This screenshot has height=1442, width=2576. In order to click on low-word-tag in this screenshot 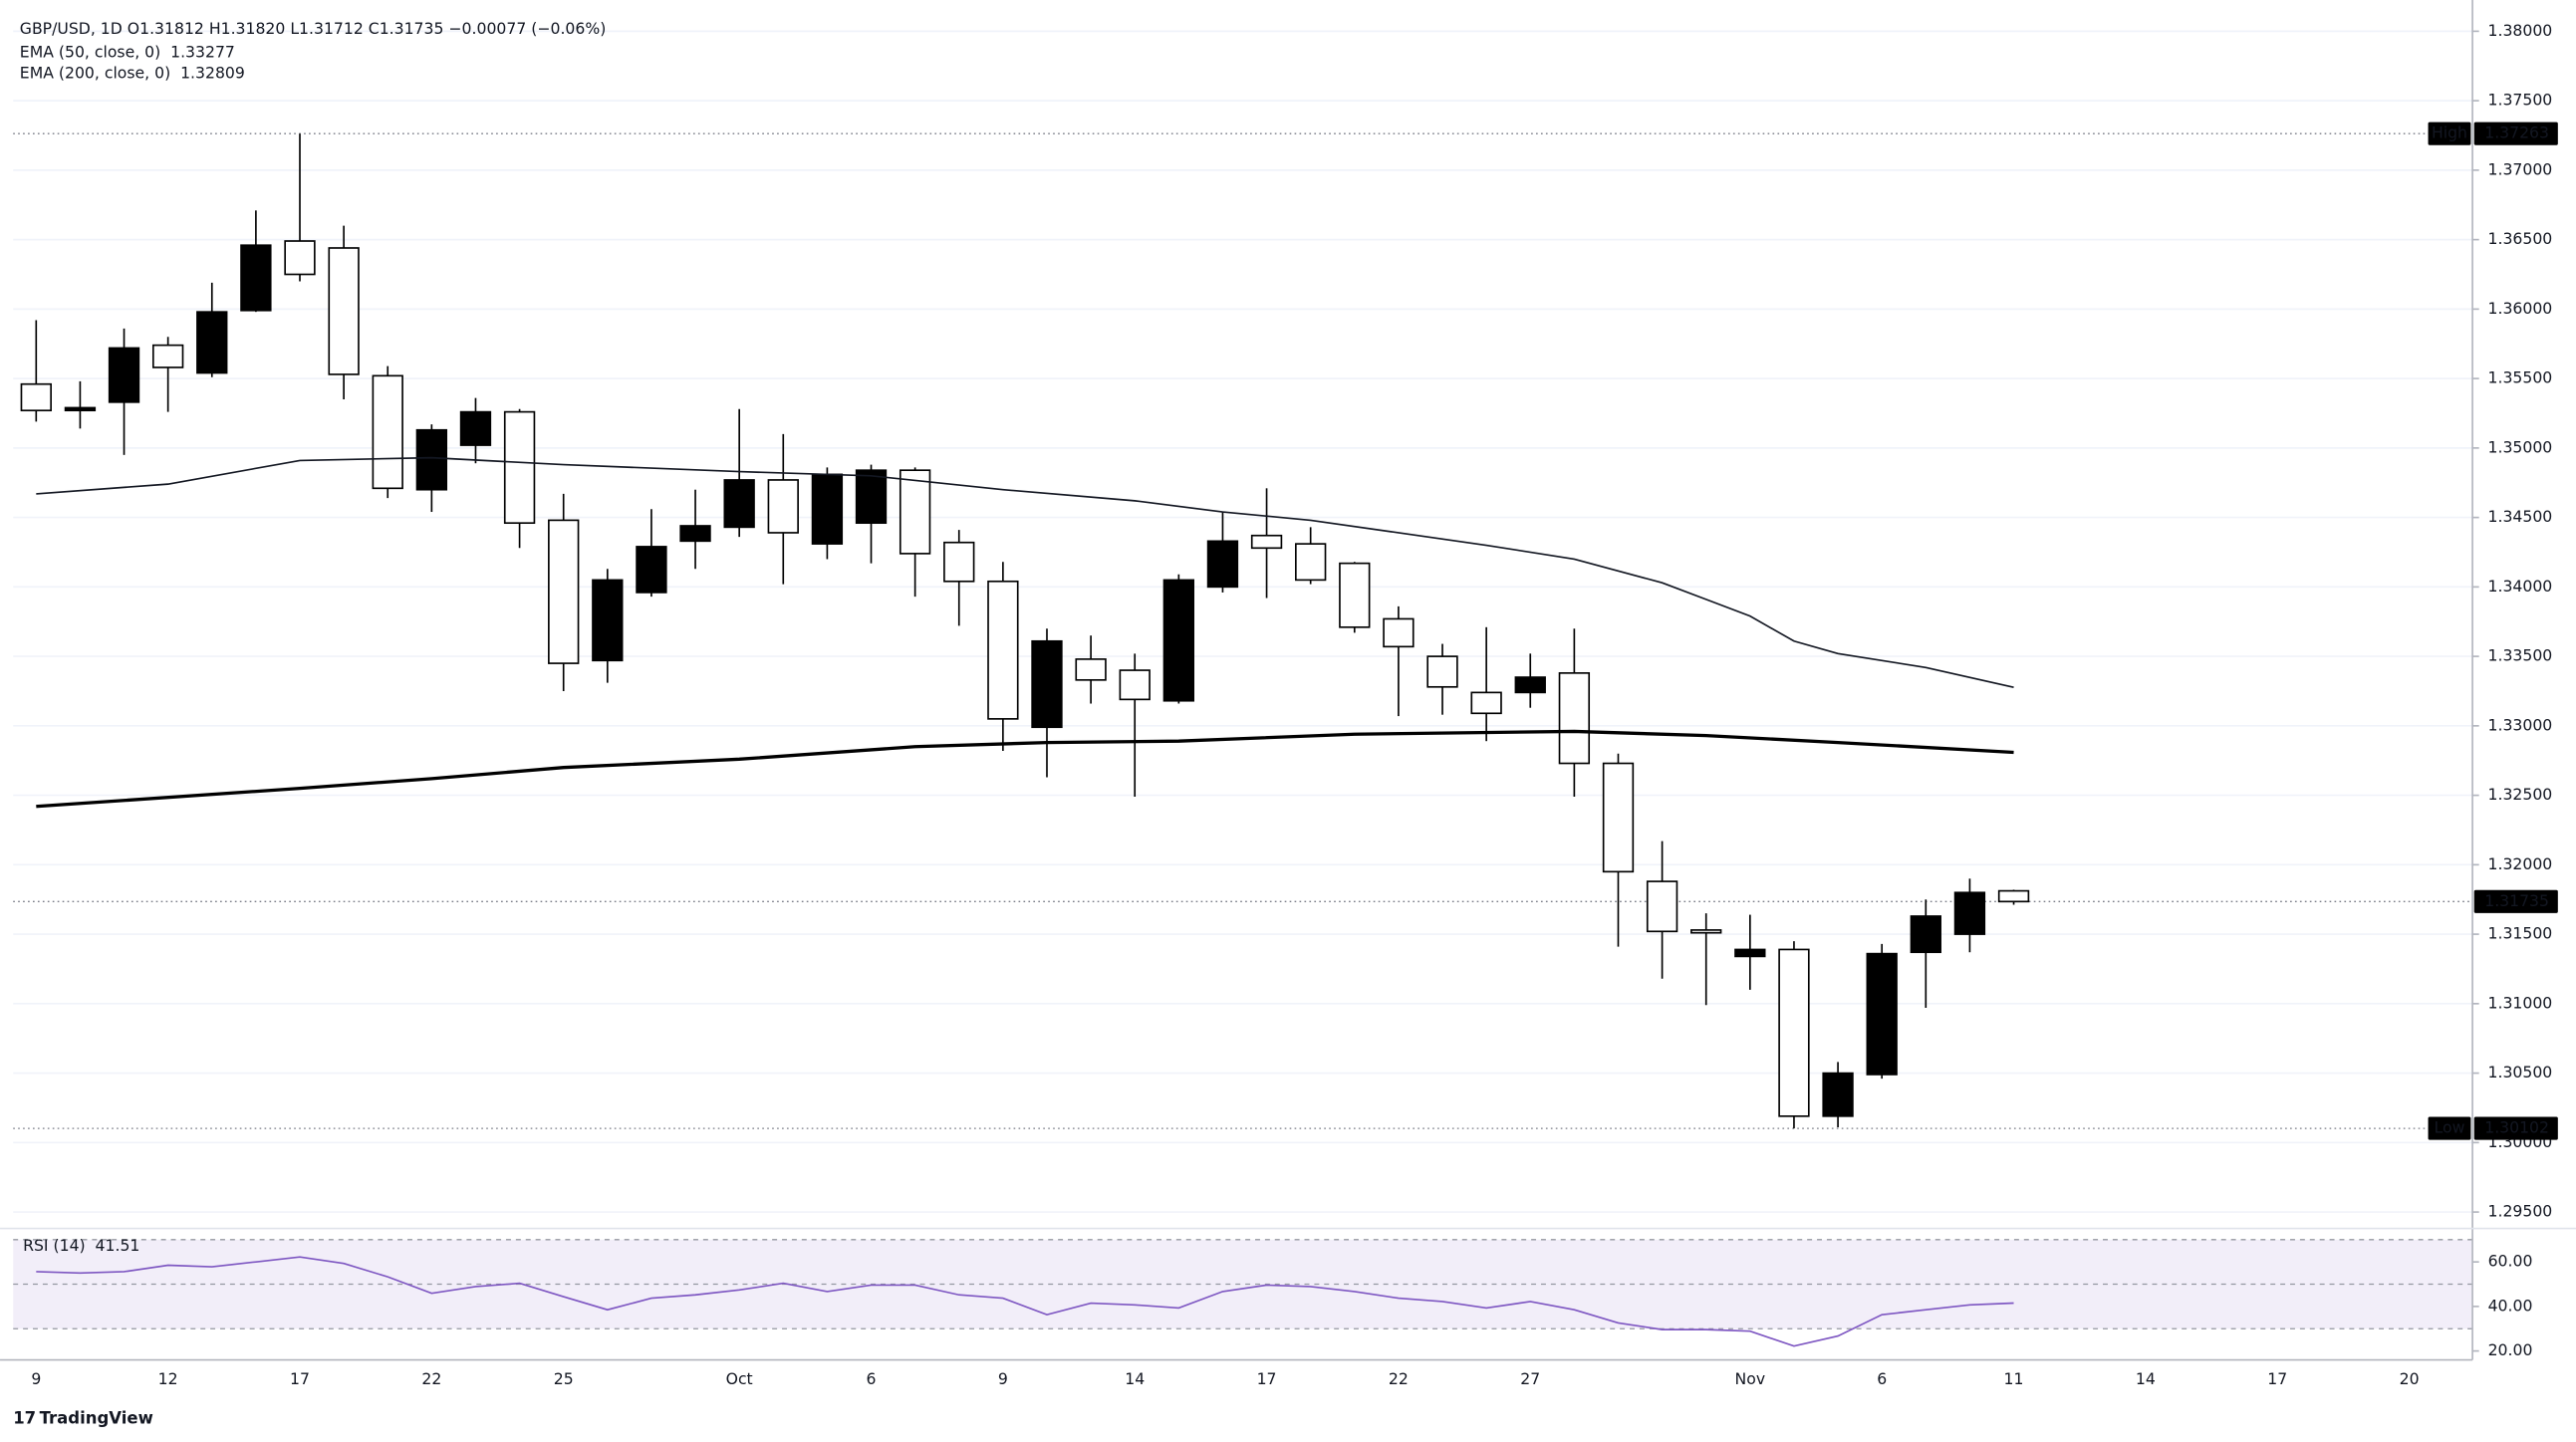, I will do `click(2449, 1128)`.